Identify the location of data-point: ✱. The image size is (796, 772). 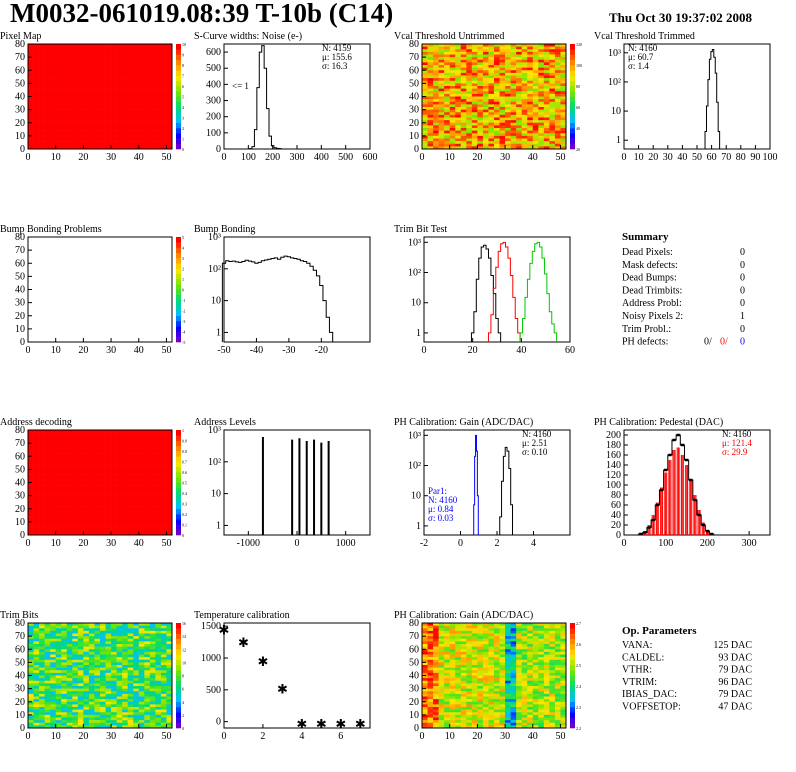
(301, 724).